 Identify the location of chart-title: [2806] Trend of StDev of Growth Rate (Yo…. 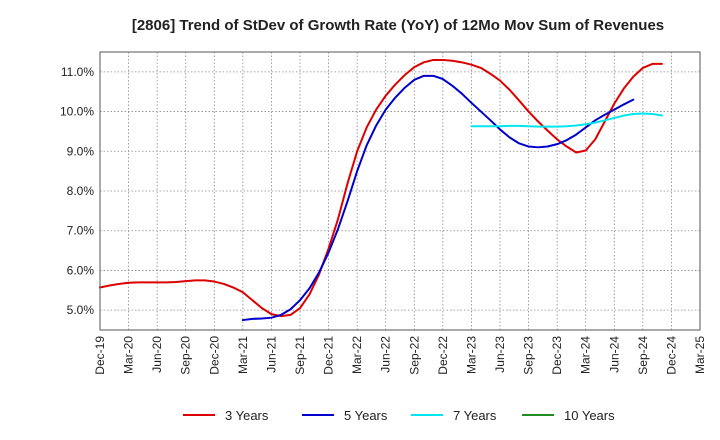
(398, 25).